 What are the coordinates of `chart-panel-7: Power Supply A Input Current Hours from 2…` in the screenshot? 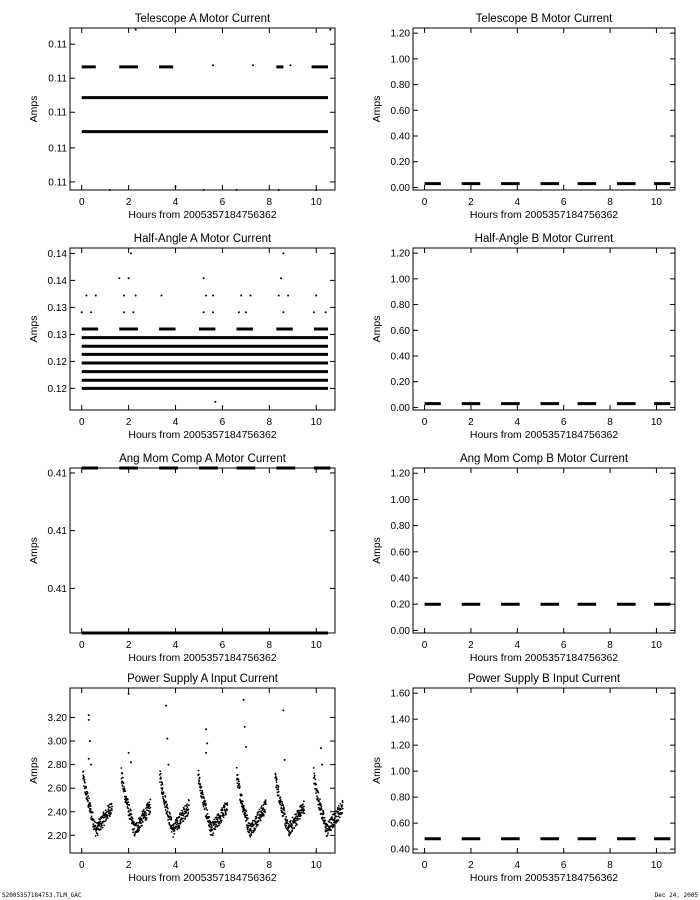 It's located at (186, 778).